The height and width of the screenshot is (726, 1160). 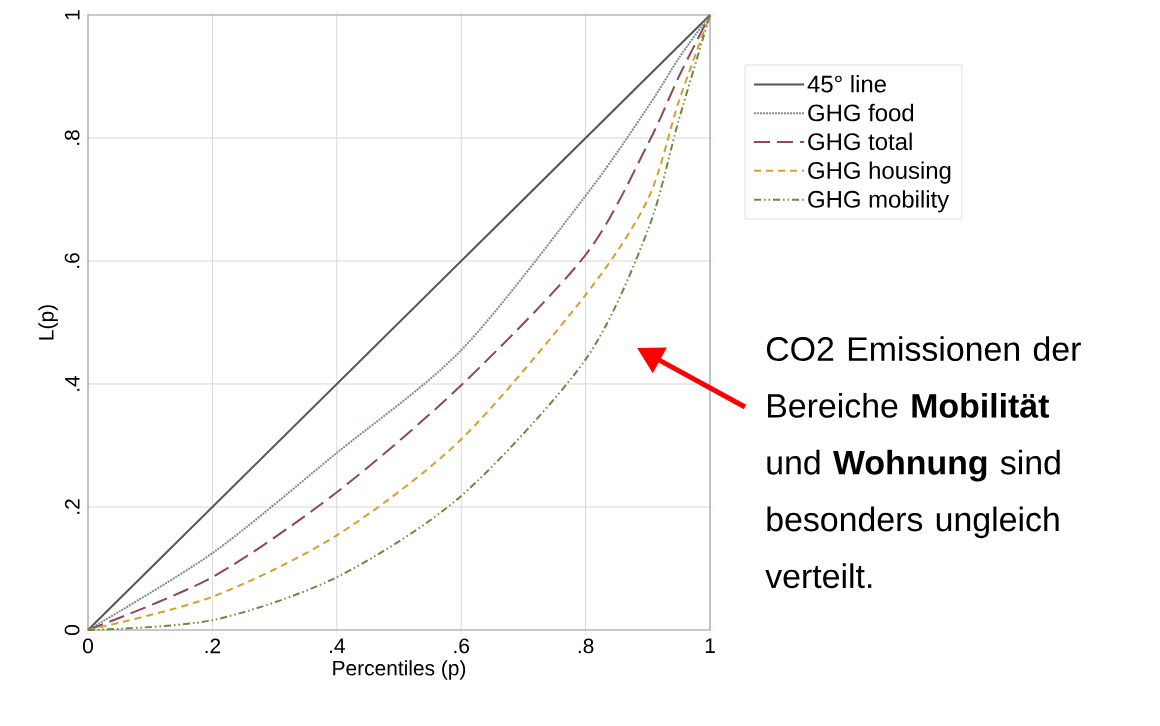 What do you see at coordinates (861, 112) in the screenshot?
I see `legend-label: GHG food` at bounding box center [861, 112].